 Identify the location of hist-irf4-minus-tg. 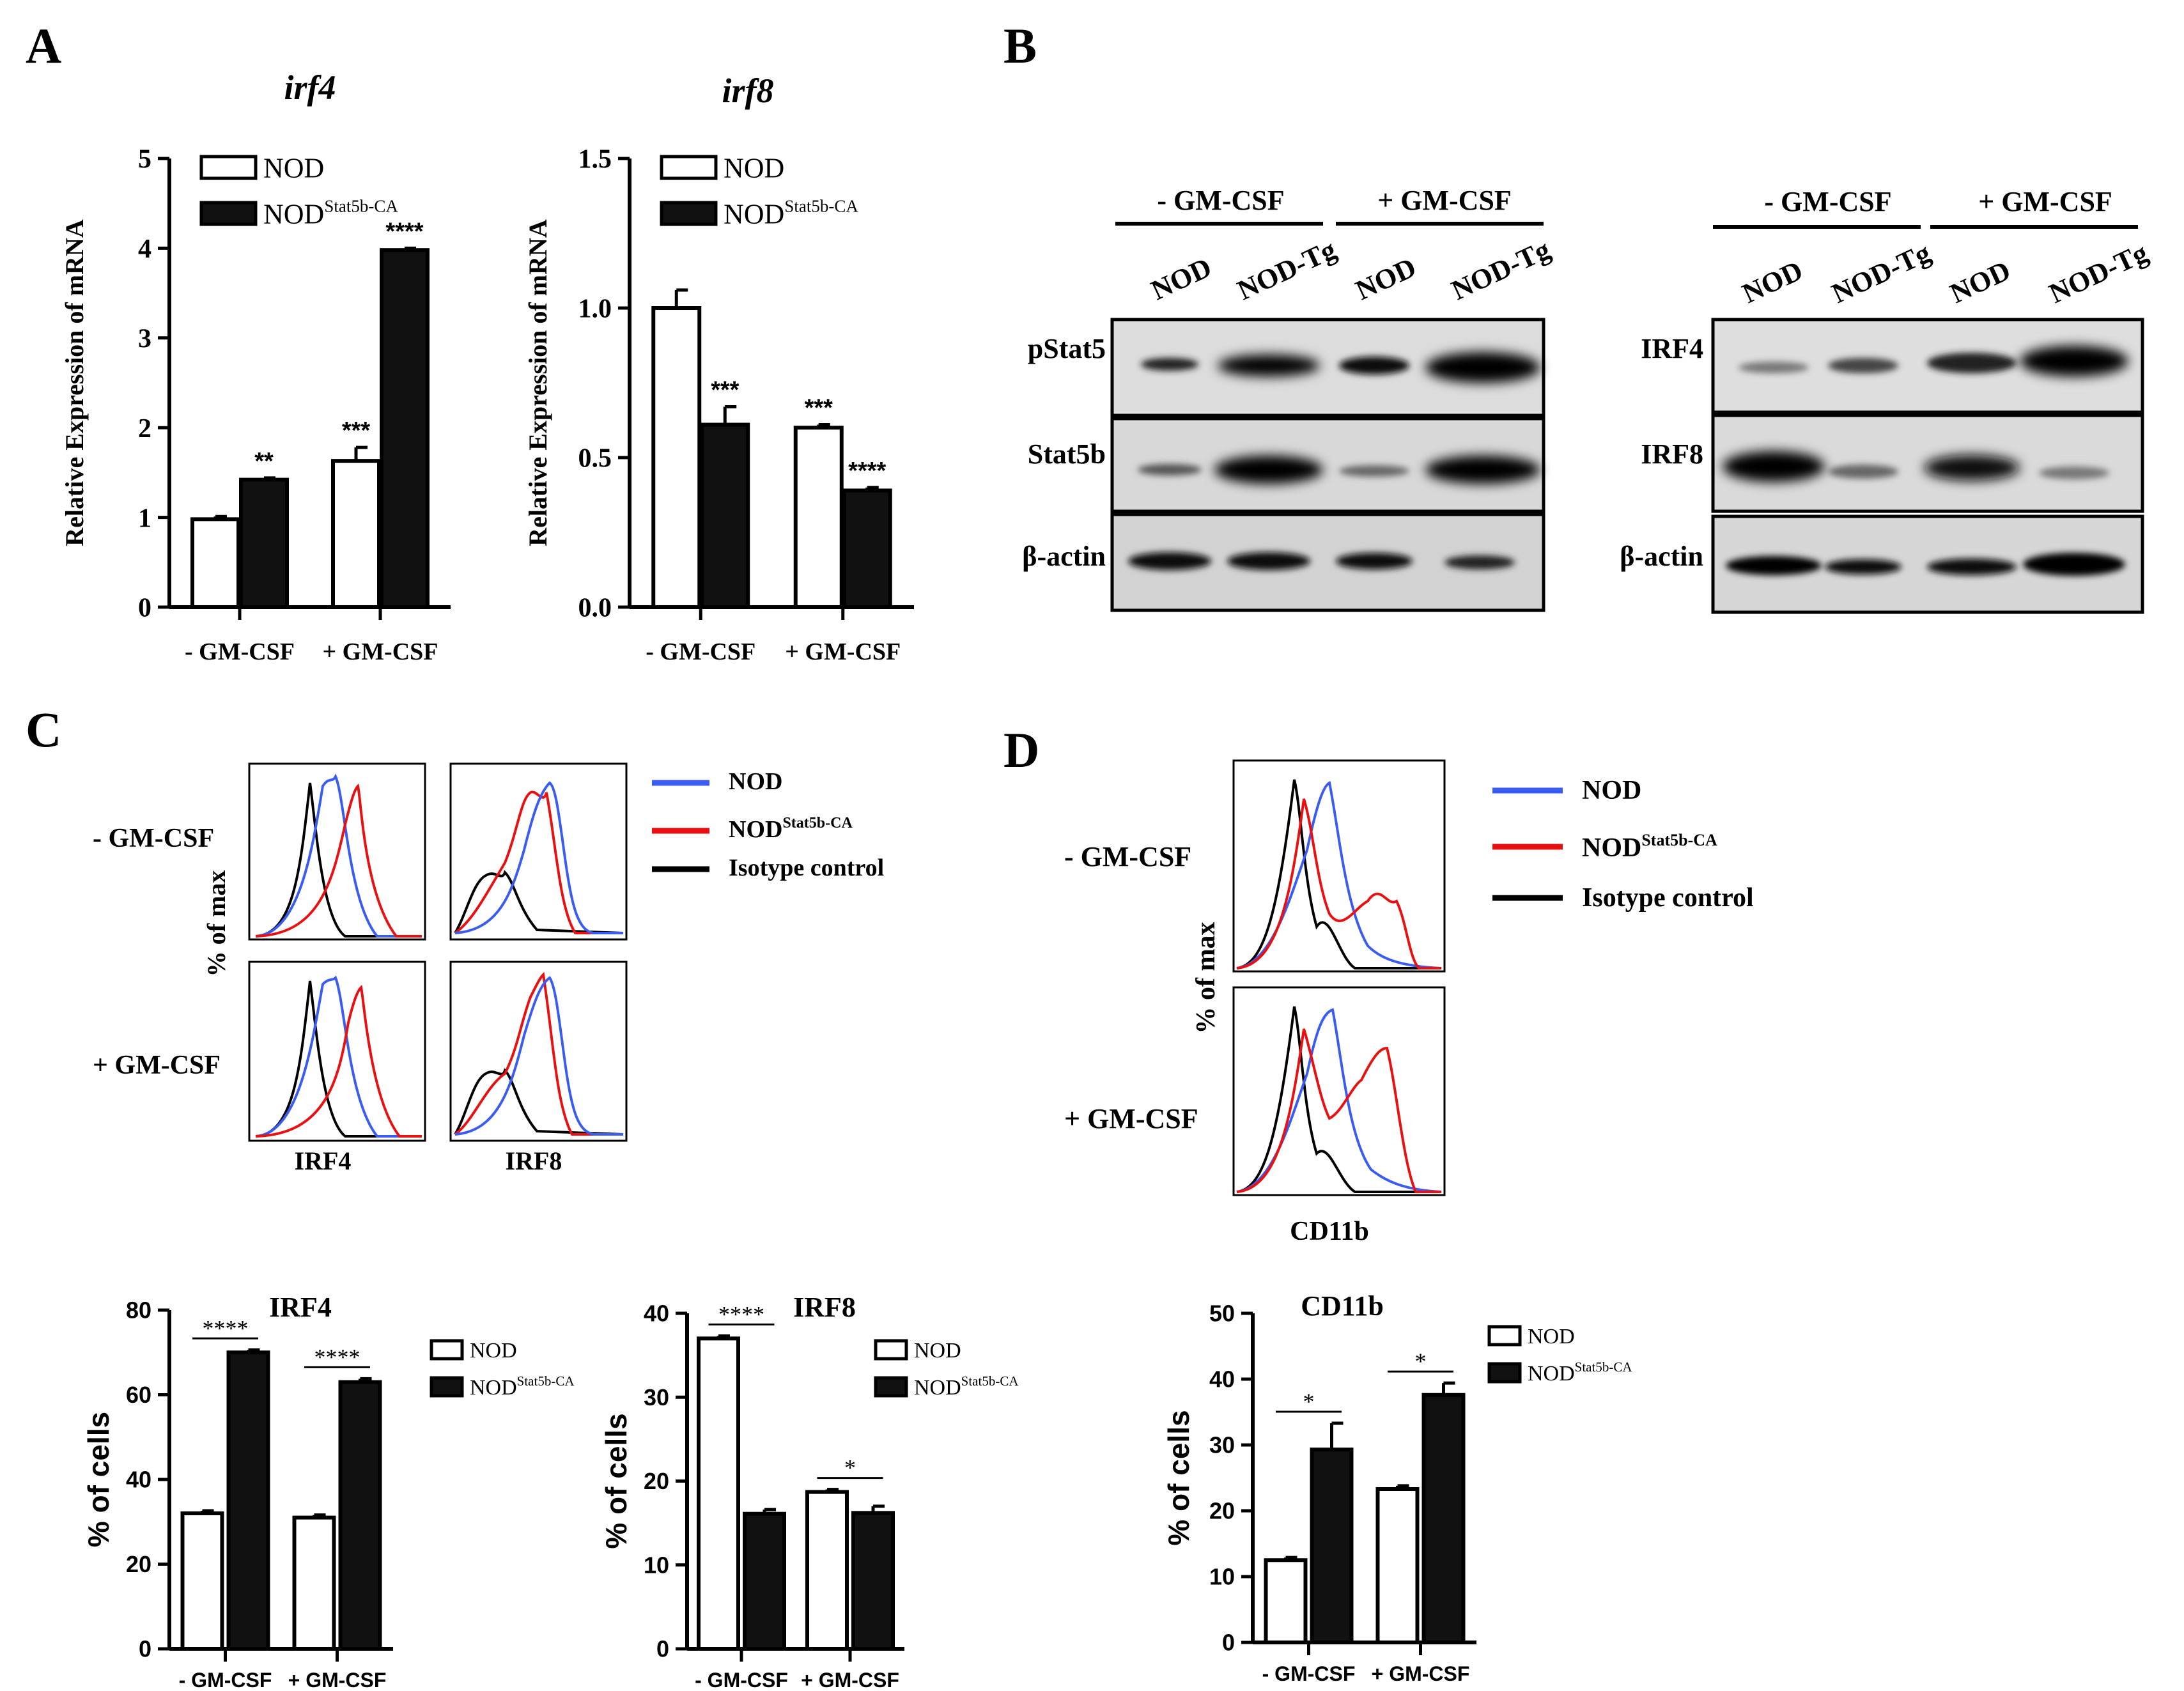
(338, 861).